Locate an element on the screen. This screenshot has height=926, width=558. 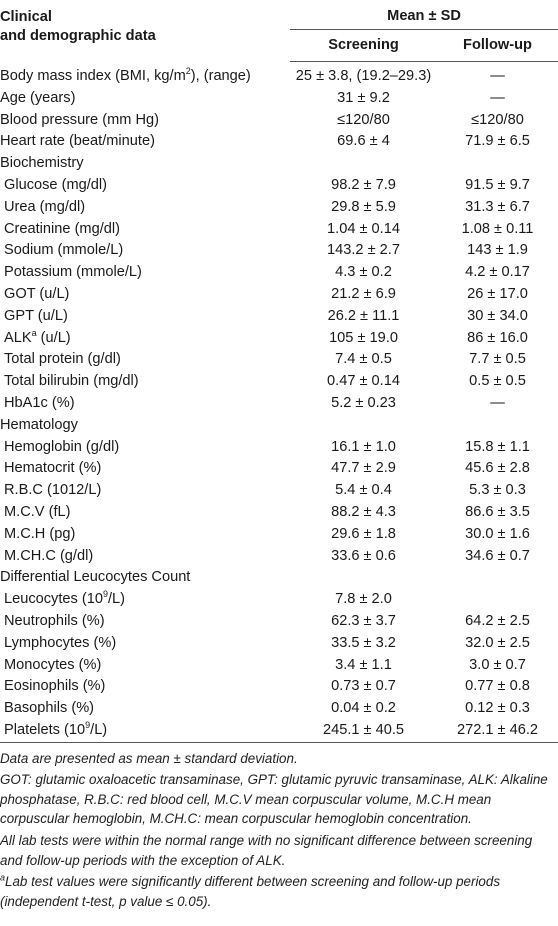
cell-followup: 0.77 ± 0.8 is located at coordinates (497, 686).